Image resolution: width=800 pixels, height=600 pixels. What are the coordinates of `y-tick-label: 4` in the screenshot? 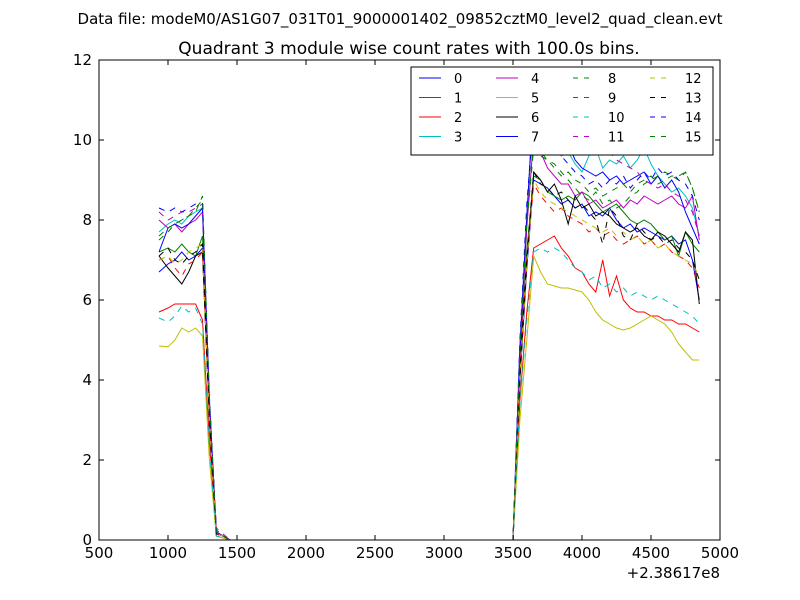 It's located at (87, 380).